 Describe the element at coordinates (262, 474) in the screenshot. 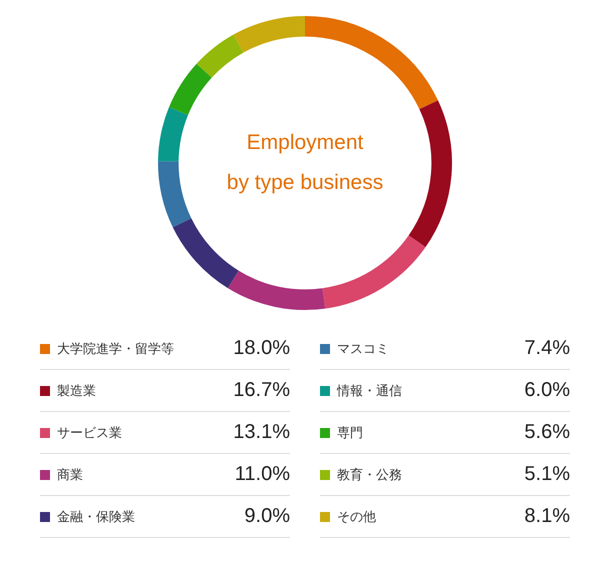

I see `data-label: 11.0%` at that location.